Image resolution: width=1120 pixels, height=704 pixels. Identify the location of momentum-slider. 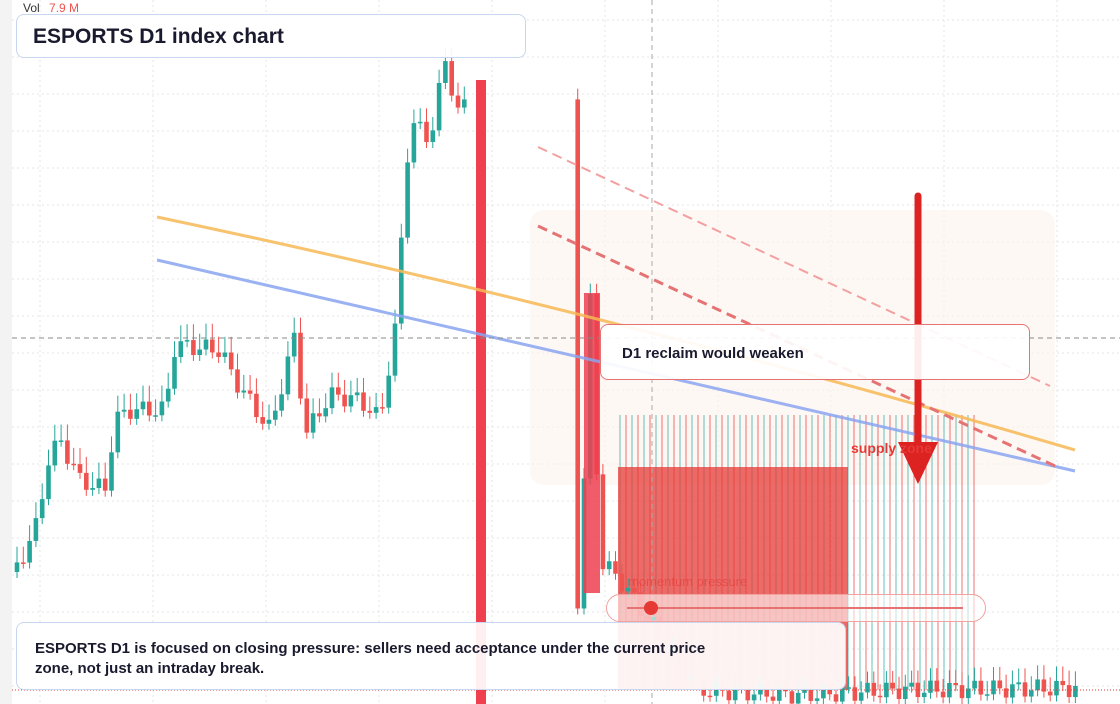
(796, 608).